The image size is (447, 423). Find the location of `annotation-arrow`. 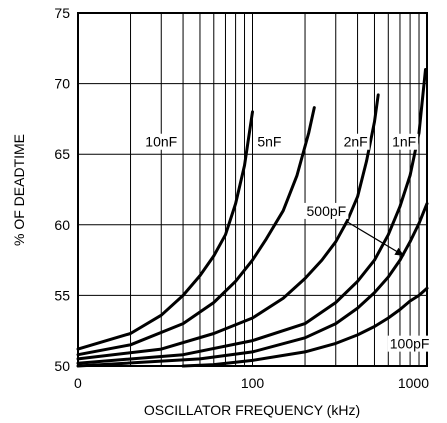

annotation-arrow is located at coordinates (376, 239).